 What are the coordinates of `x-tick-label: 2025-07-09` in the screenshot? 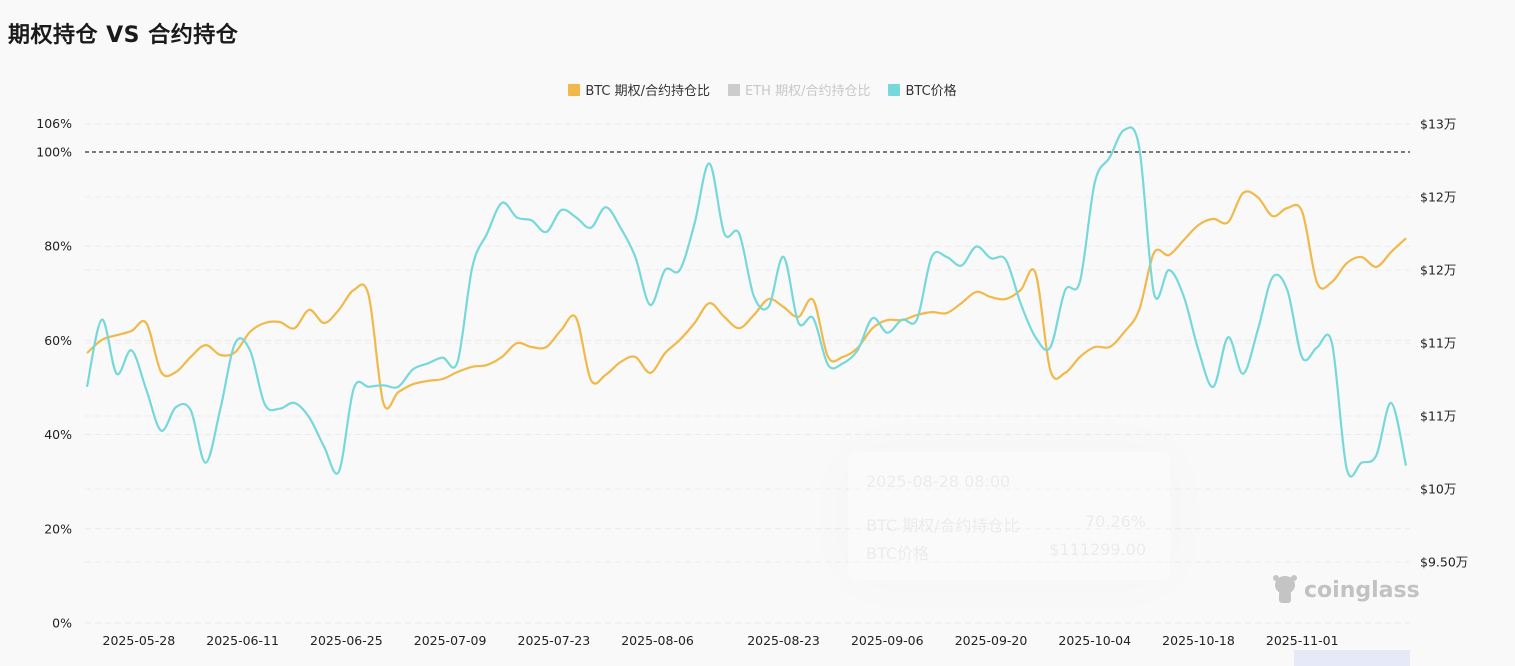 It's located at (450, 640).